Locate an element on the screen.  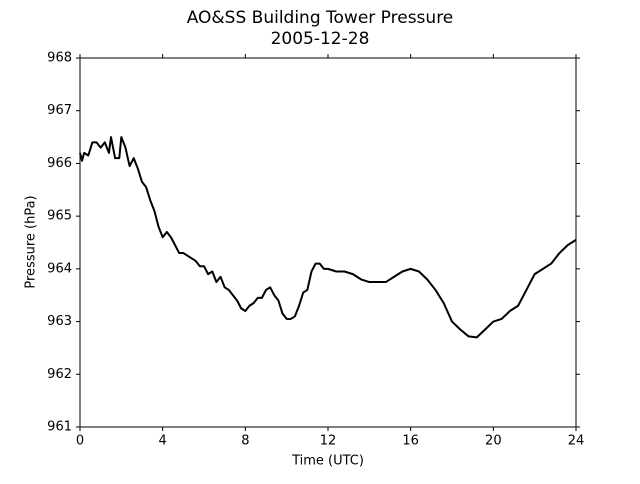
x-tick-label: 12 is located at coordinates (328, 441).